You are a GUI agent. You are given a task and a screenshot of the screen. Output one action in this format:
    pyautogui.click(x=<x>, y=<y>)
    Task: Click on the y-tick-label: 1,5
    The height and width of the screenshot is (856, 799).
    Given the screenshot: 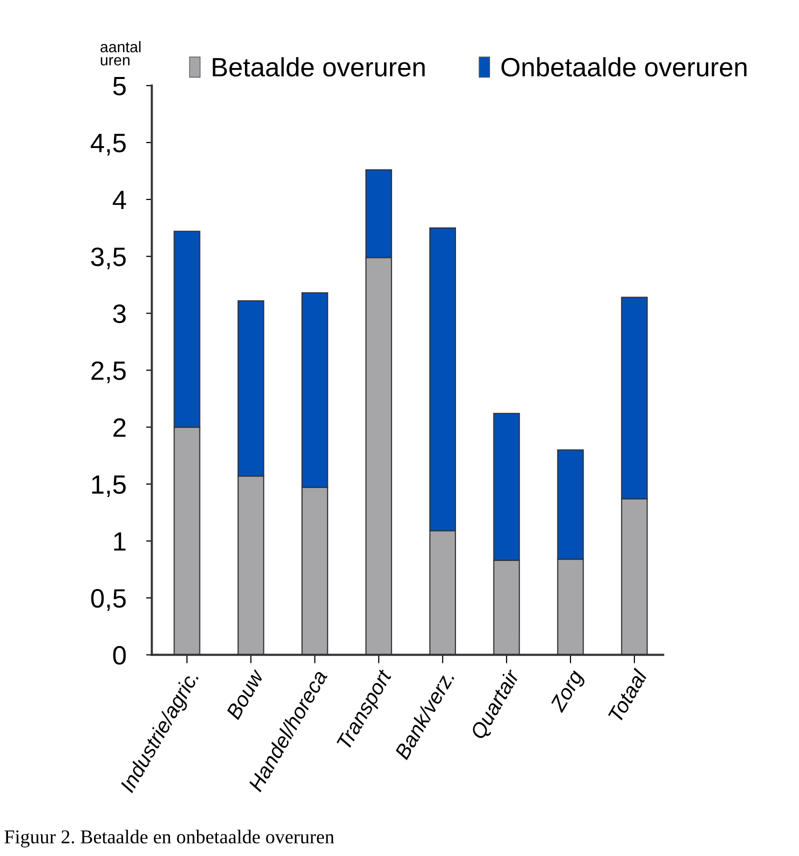 What is the action you would take?
    pyautogui.click(x=109, y=486)
    